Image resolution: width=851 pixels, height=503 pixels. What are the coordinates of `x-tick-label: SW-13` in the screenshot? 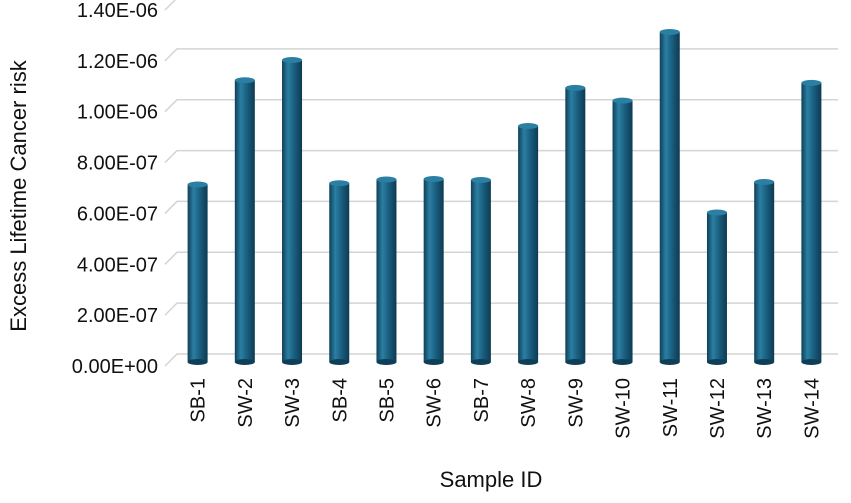 It's located at (765, 408).